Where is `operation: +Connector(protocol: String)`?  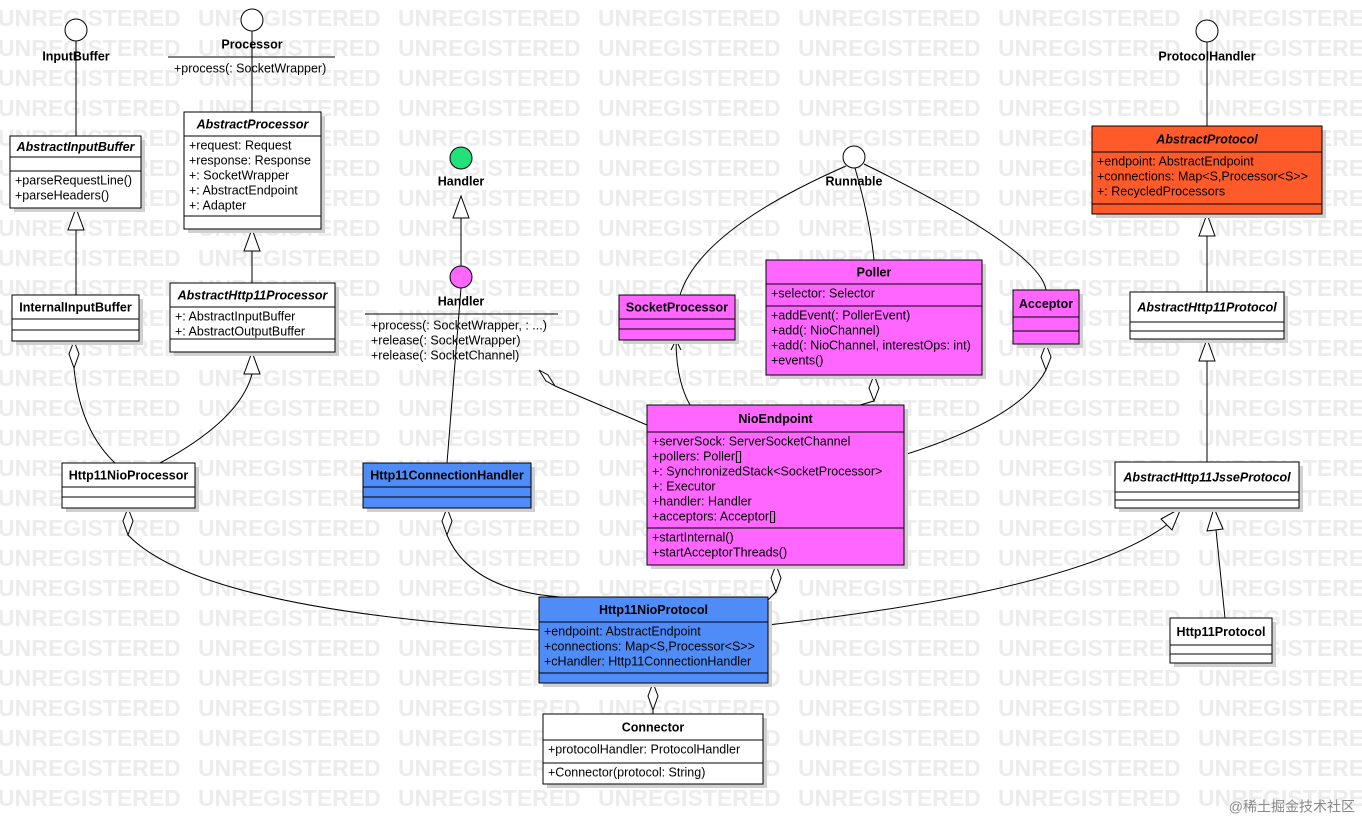
operation: +Connector(protocol: String) is located at coordinates (626, 772).